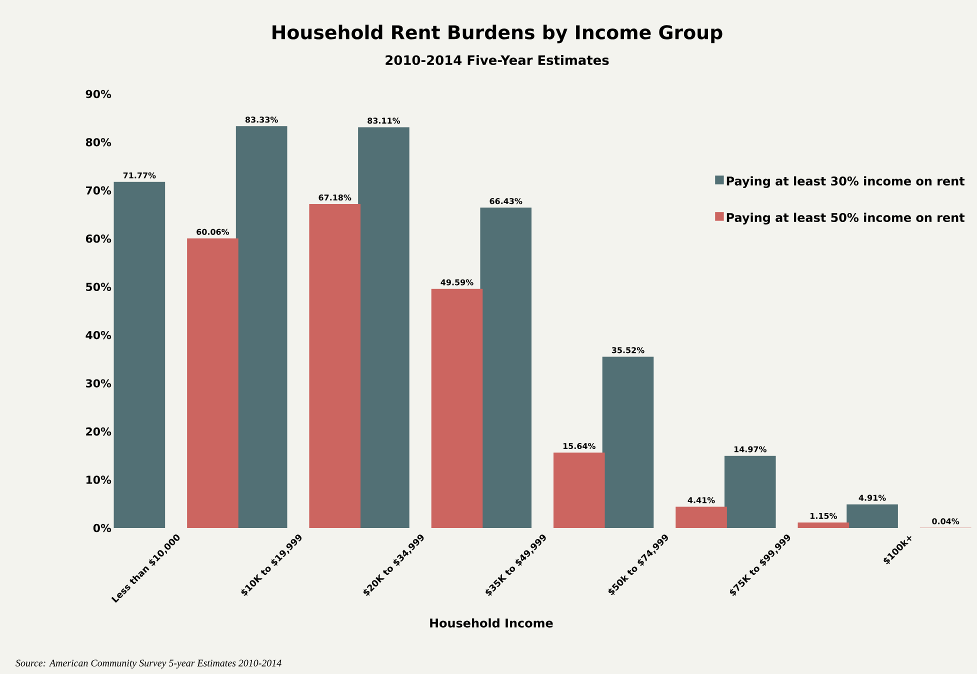 This screenshot has width=977, height=674. Describe the element at coordinates (149, 664) in the screenshot. I see `source-note: Source: American Community Survey 5-year Estimates 2010-2014` at that location.